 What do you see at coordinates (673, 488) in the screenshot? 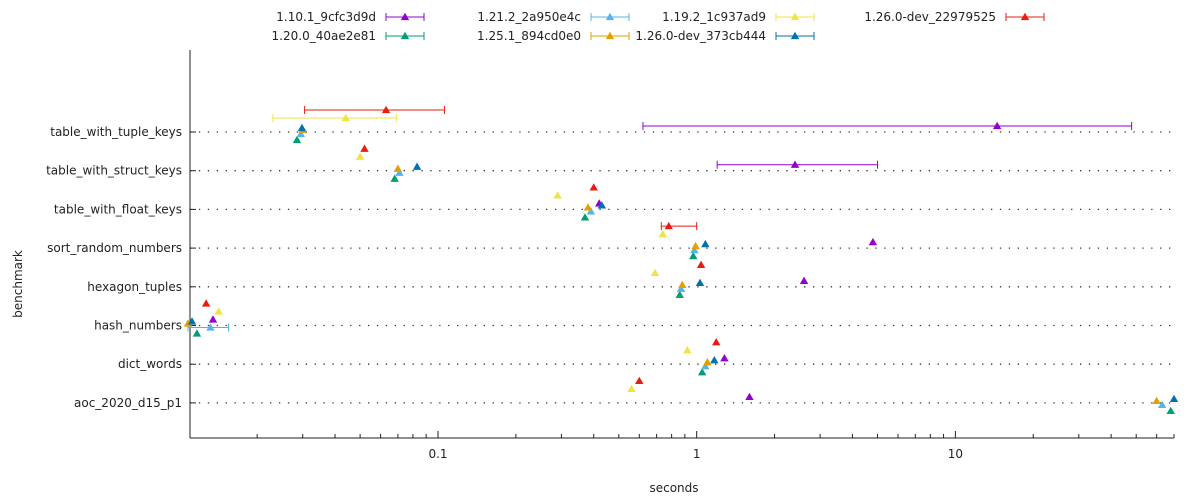
I see `x-axis-title: seconds` at bounding box center [673, 488].